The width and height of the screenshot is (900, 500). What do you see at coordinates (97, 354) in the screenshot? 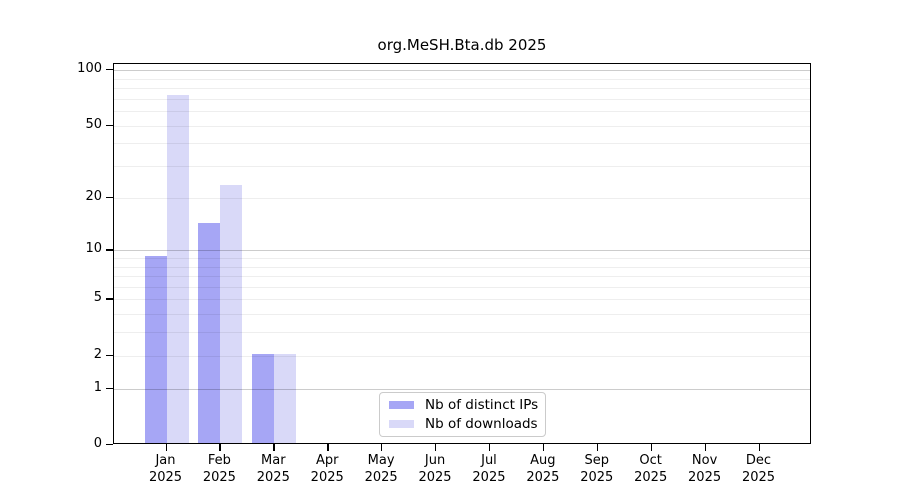
I see `y-tick-label: 2` at bounding box center [97, 354].